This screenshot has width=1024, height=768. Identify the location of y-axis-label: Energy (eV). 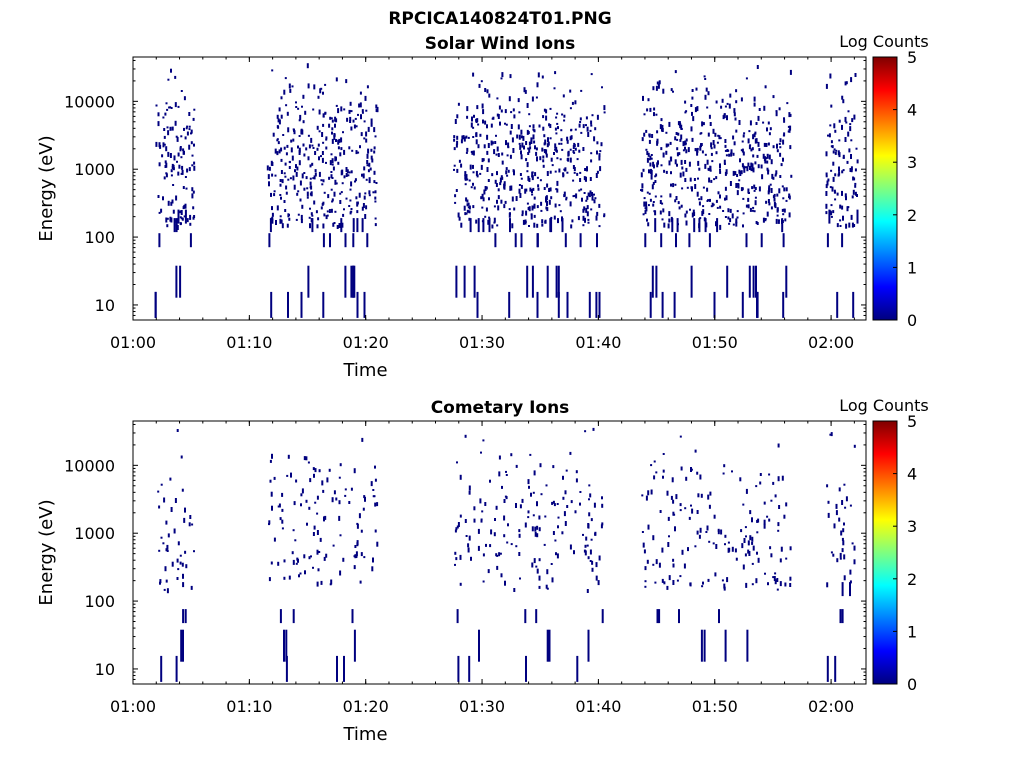
(46, 552).